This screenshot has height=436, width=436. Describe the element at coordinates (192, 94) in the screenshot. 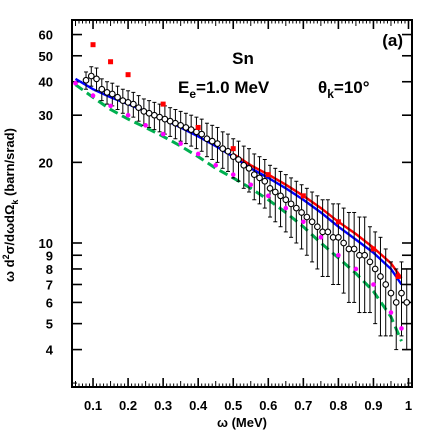

I see `energy-subscript: e` at that location.